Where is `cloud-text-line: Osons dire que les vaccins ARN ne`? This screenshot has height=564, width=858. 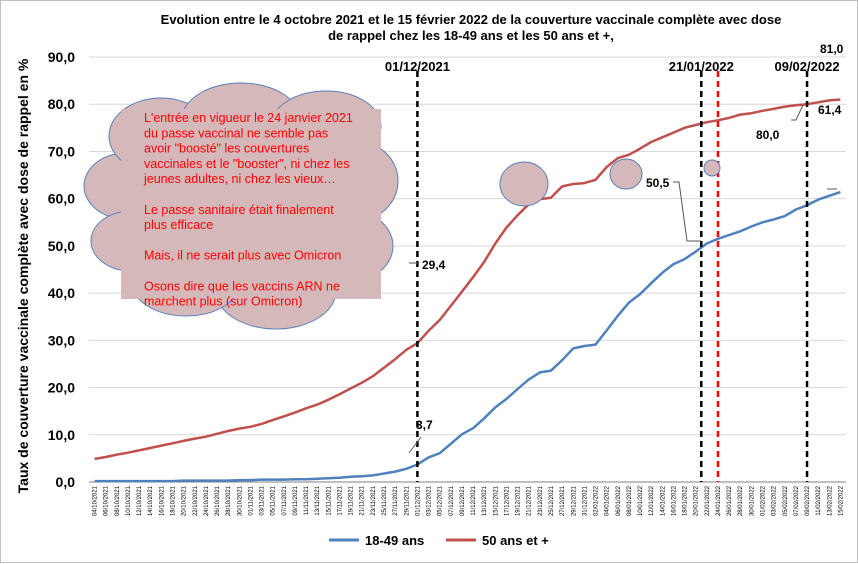 cloud-text-line: Osons dire que les vaccins ARN ne is located at coordinates (242, 286).